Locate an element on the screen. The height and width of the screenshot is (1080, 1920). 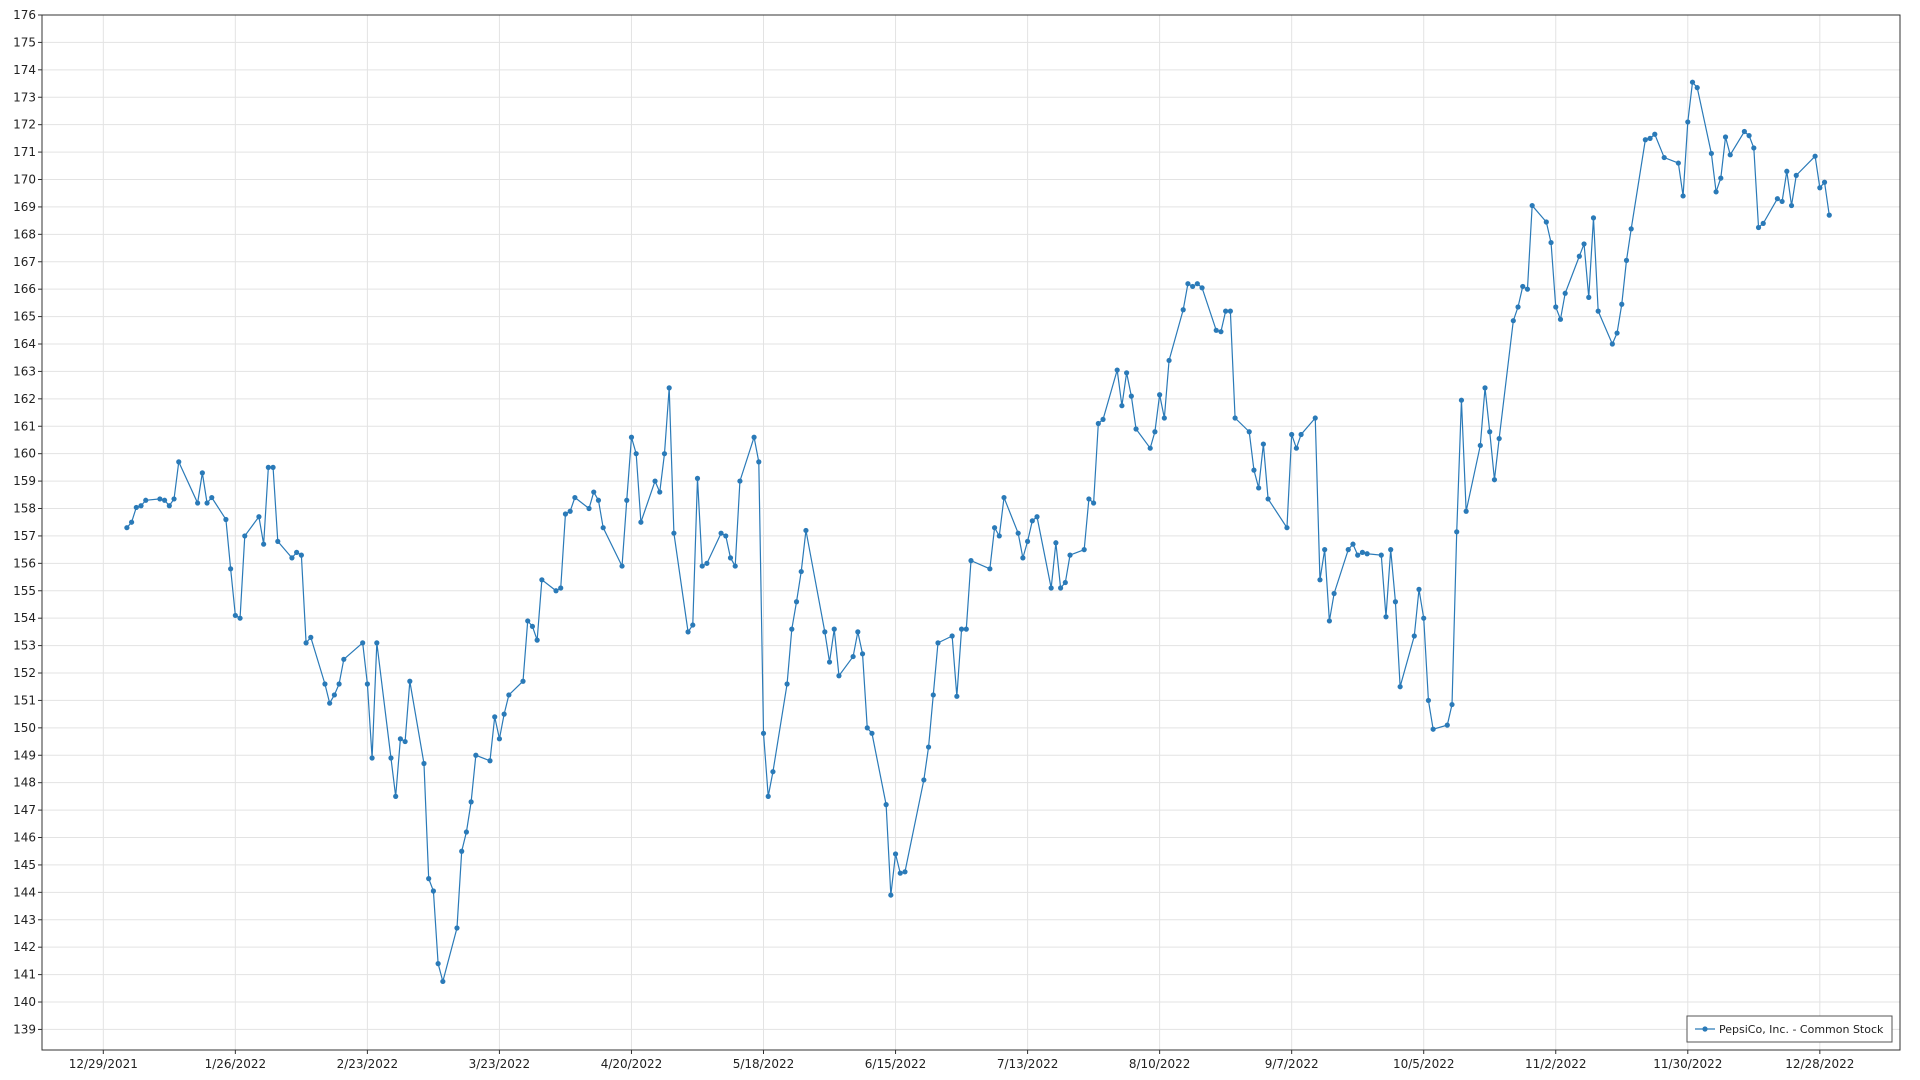
y-tick-label: 141 is located at coordinates (24, 975).